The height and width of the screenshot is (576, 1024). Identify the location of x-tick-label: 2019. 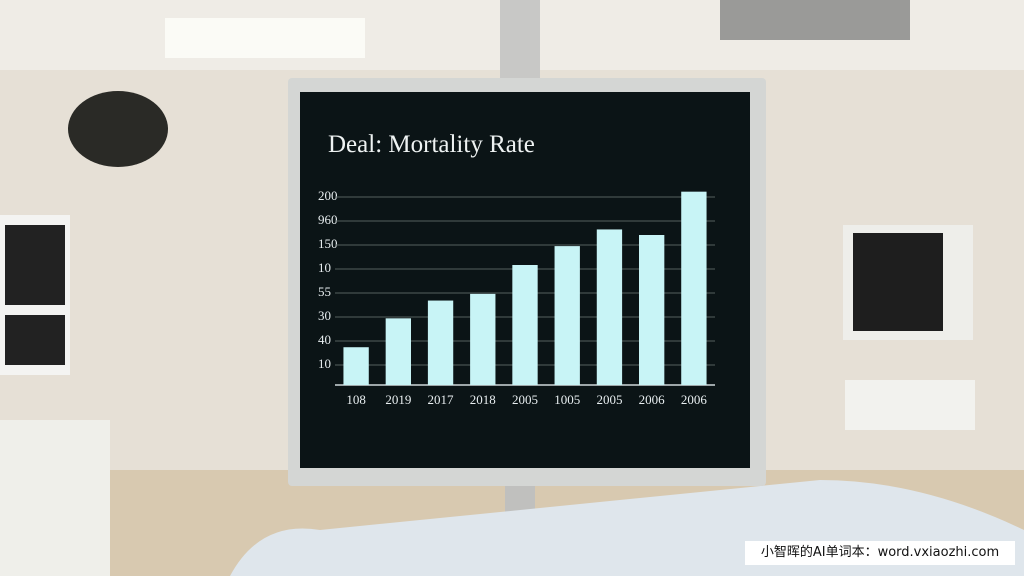
(398, 399).